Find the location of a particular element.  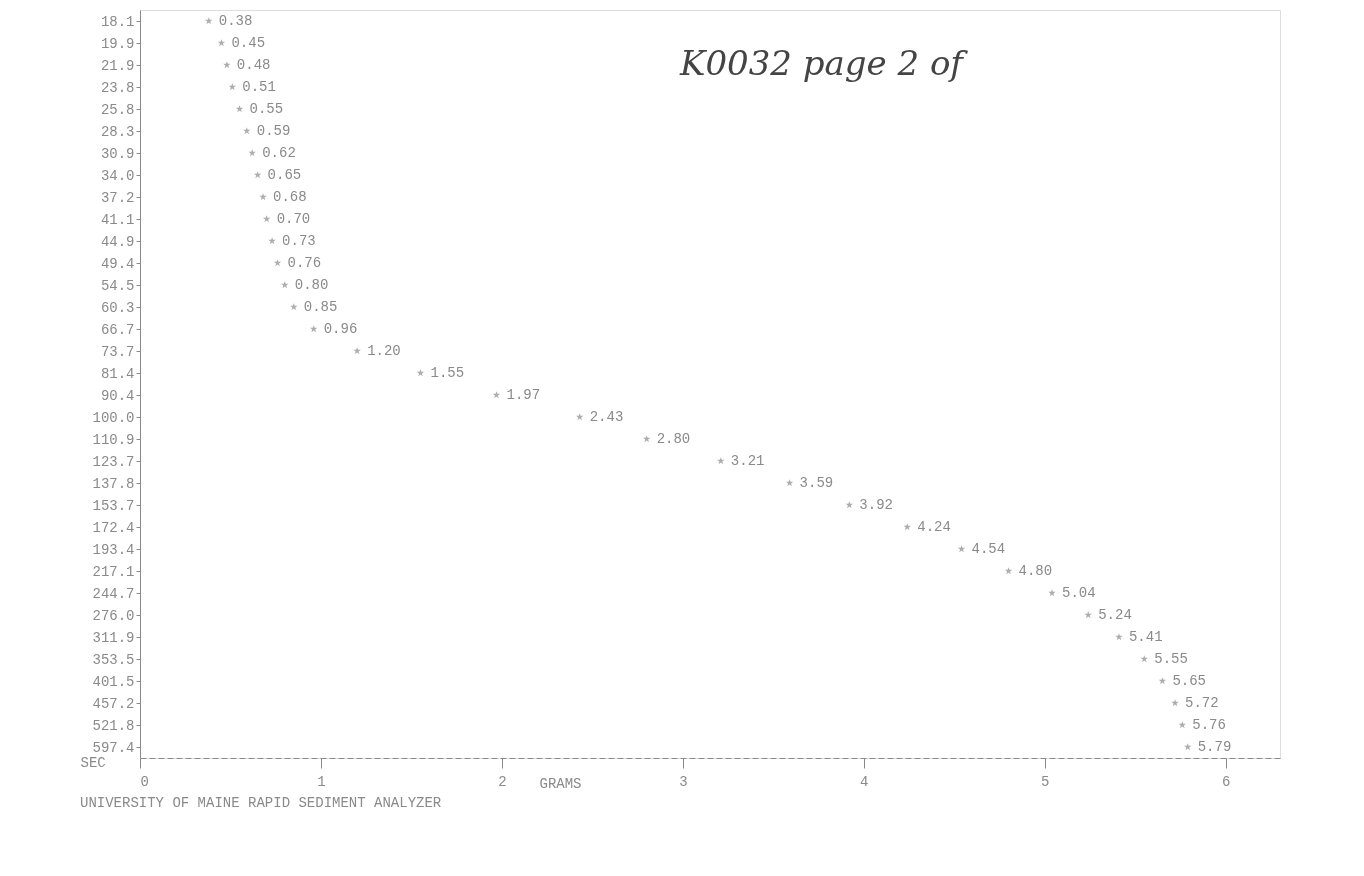

y-tick-label: 30.9 is located at coordinates (117, 153).